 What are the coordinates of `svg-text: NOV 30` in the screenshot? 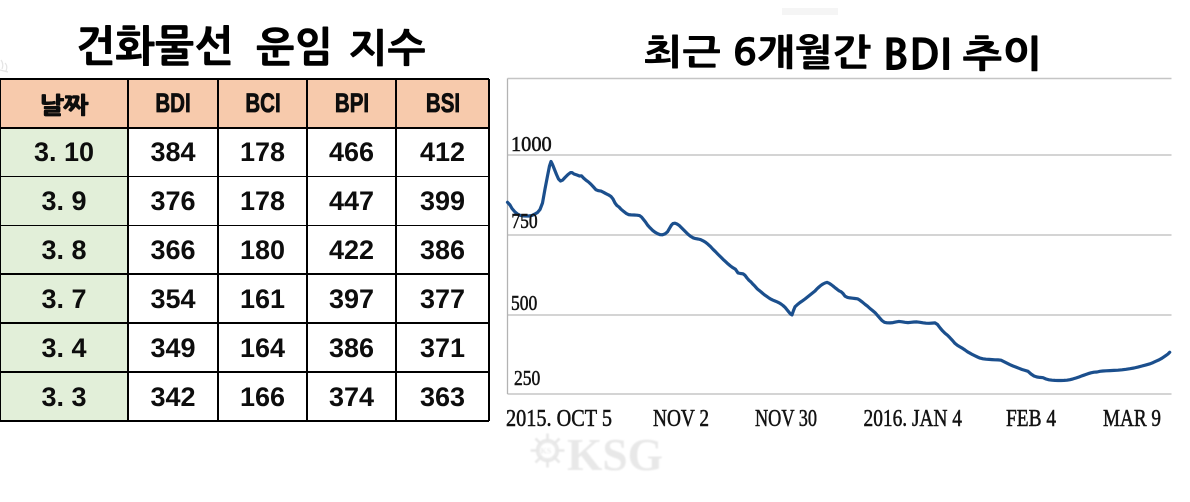 It's located at (786, 418).